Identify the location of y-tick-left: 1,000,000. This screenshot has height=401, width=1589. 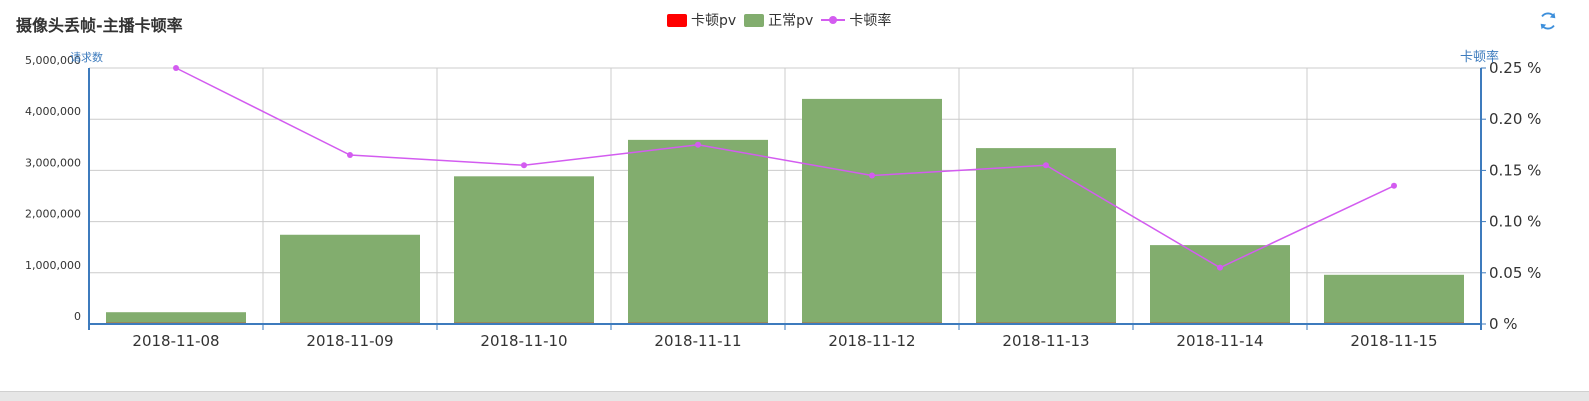
(53, 265).